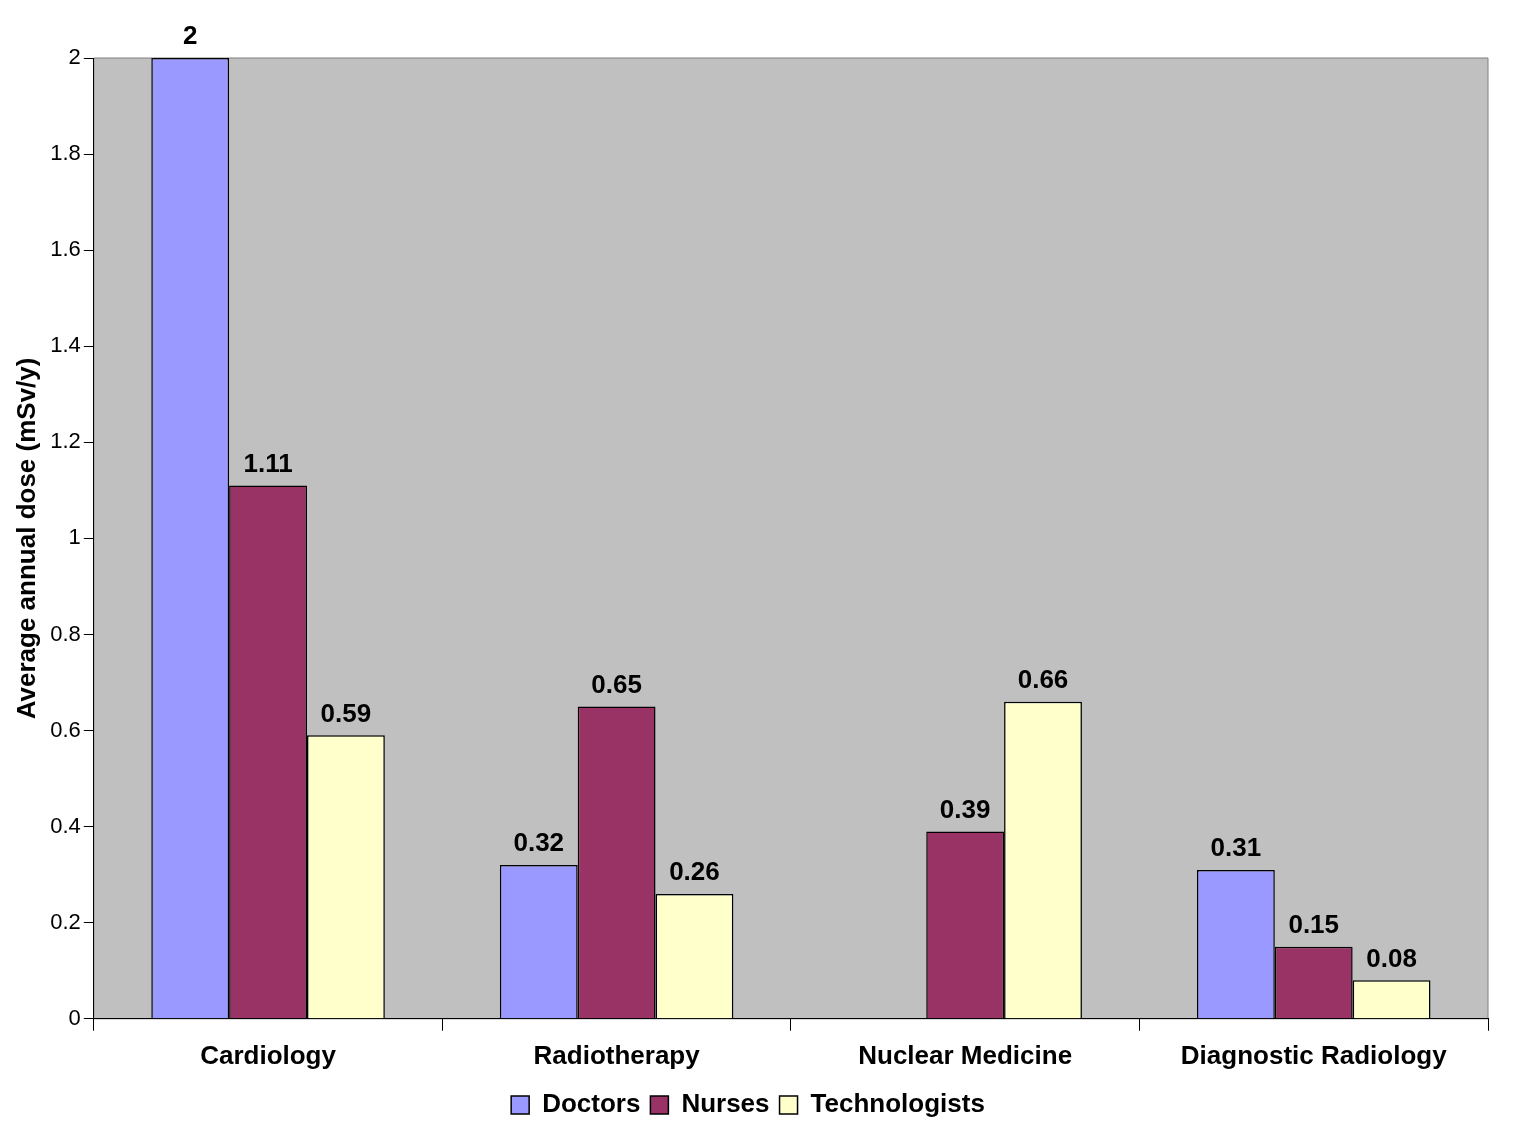  Describe the element at coordinates (1314, 1054) in the screenshot. I see `x-tick-label: Diagnostic Radiology` at that location.